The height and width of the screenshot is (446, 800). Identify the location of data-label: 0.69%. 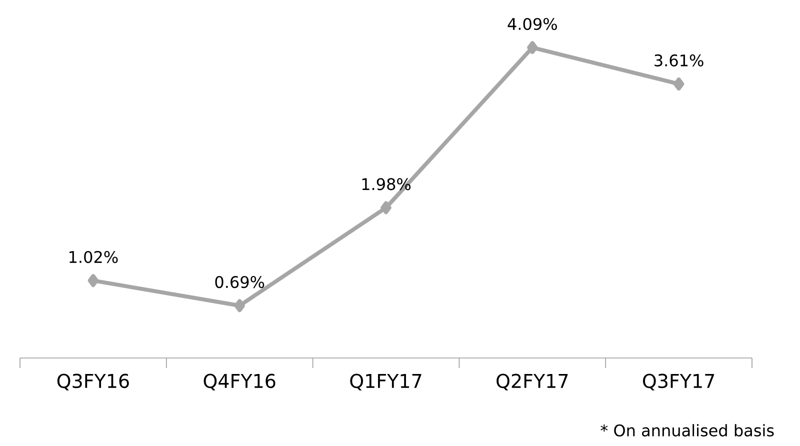
(239, 282).